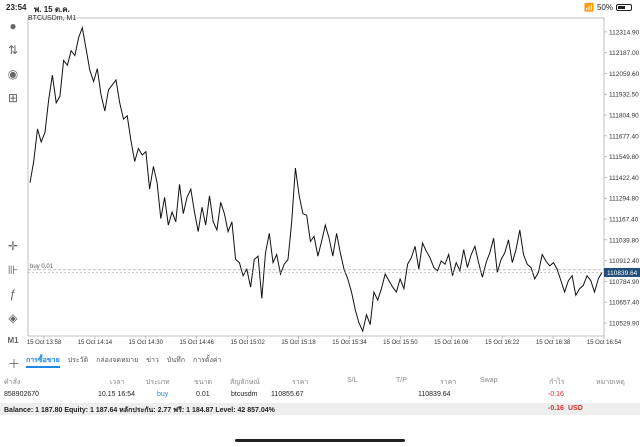 This screenshot has width=640, height=447. What do you see at coordinates (624, 95) in the screenshot?
I see `y-tick-label: 111932.50` at bounding box center [624, 95].